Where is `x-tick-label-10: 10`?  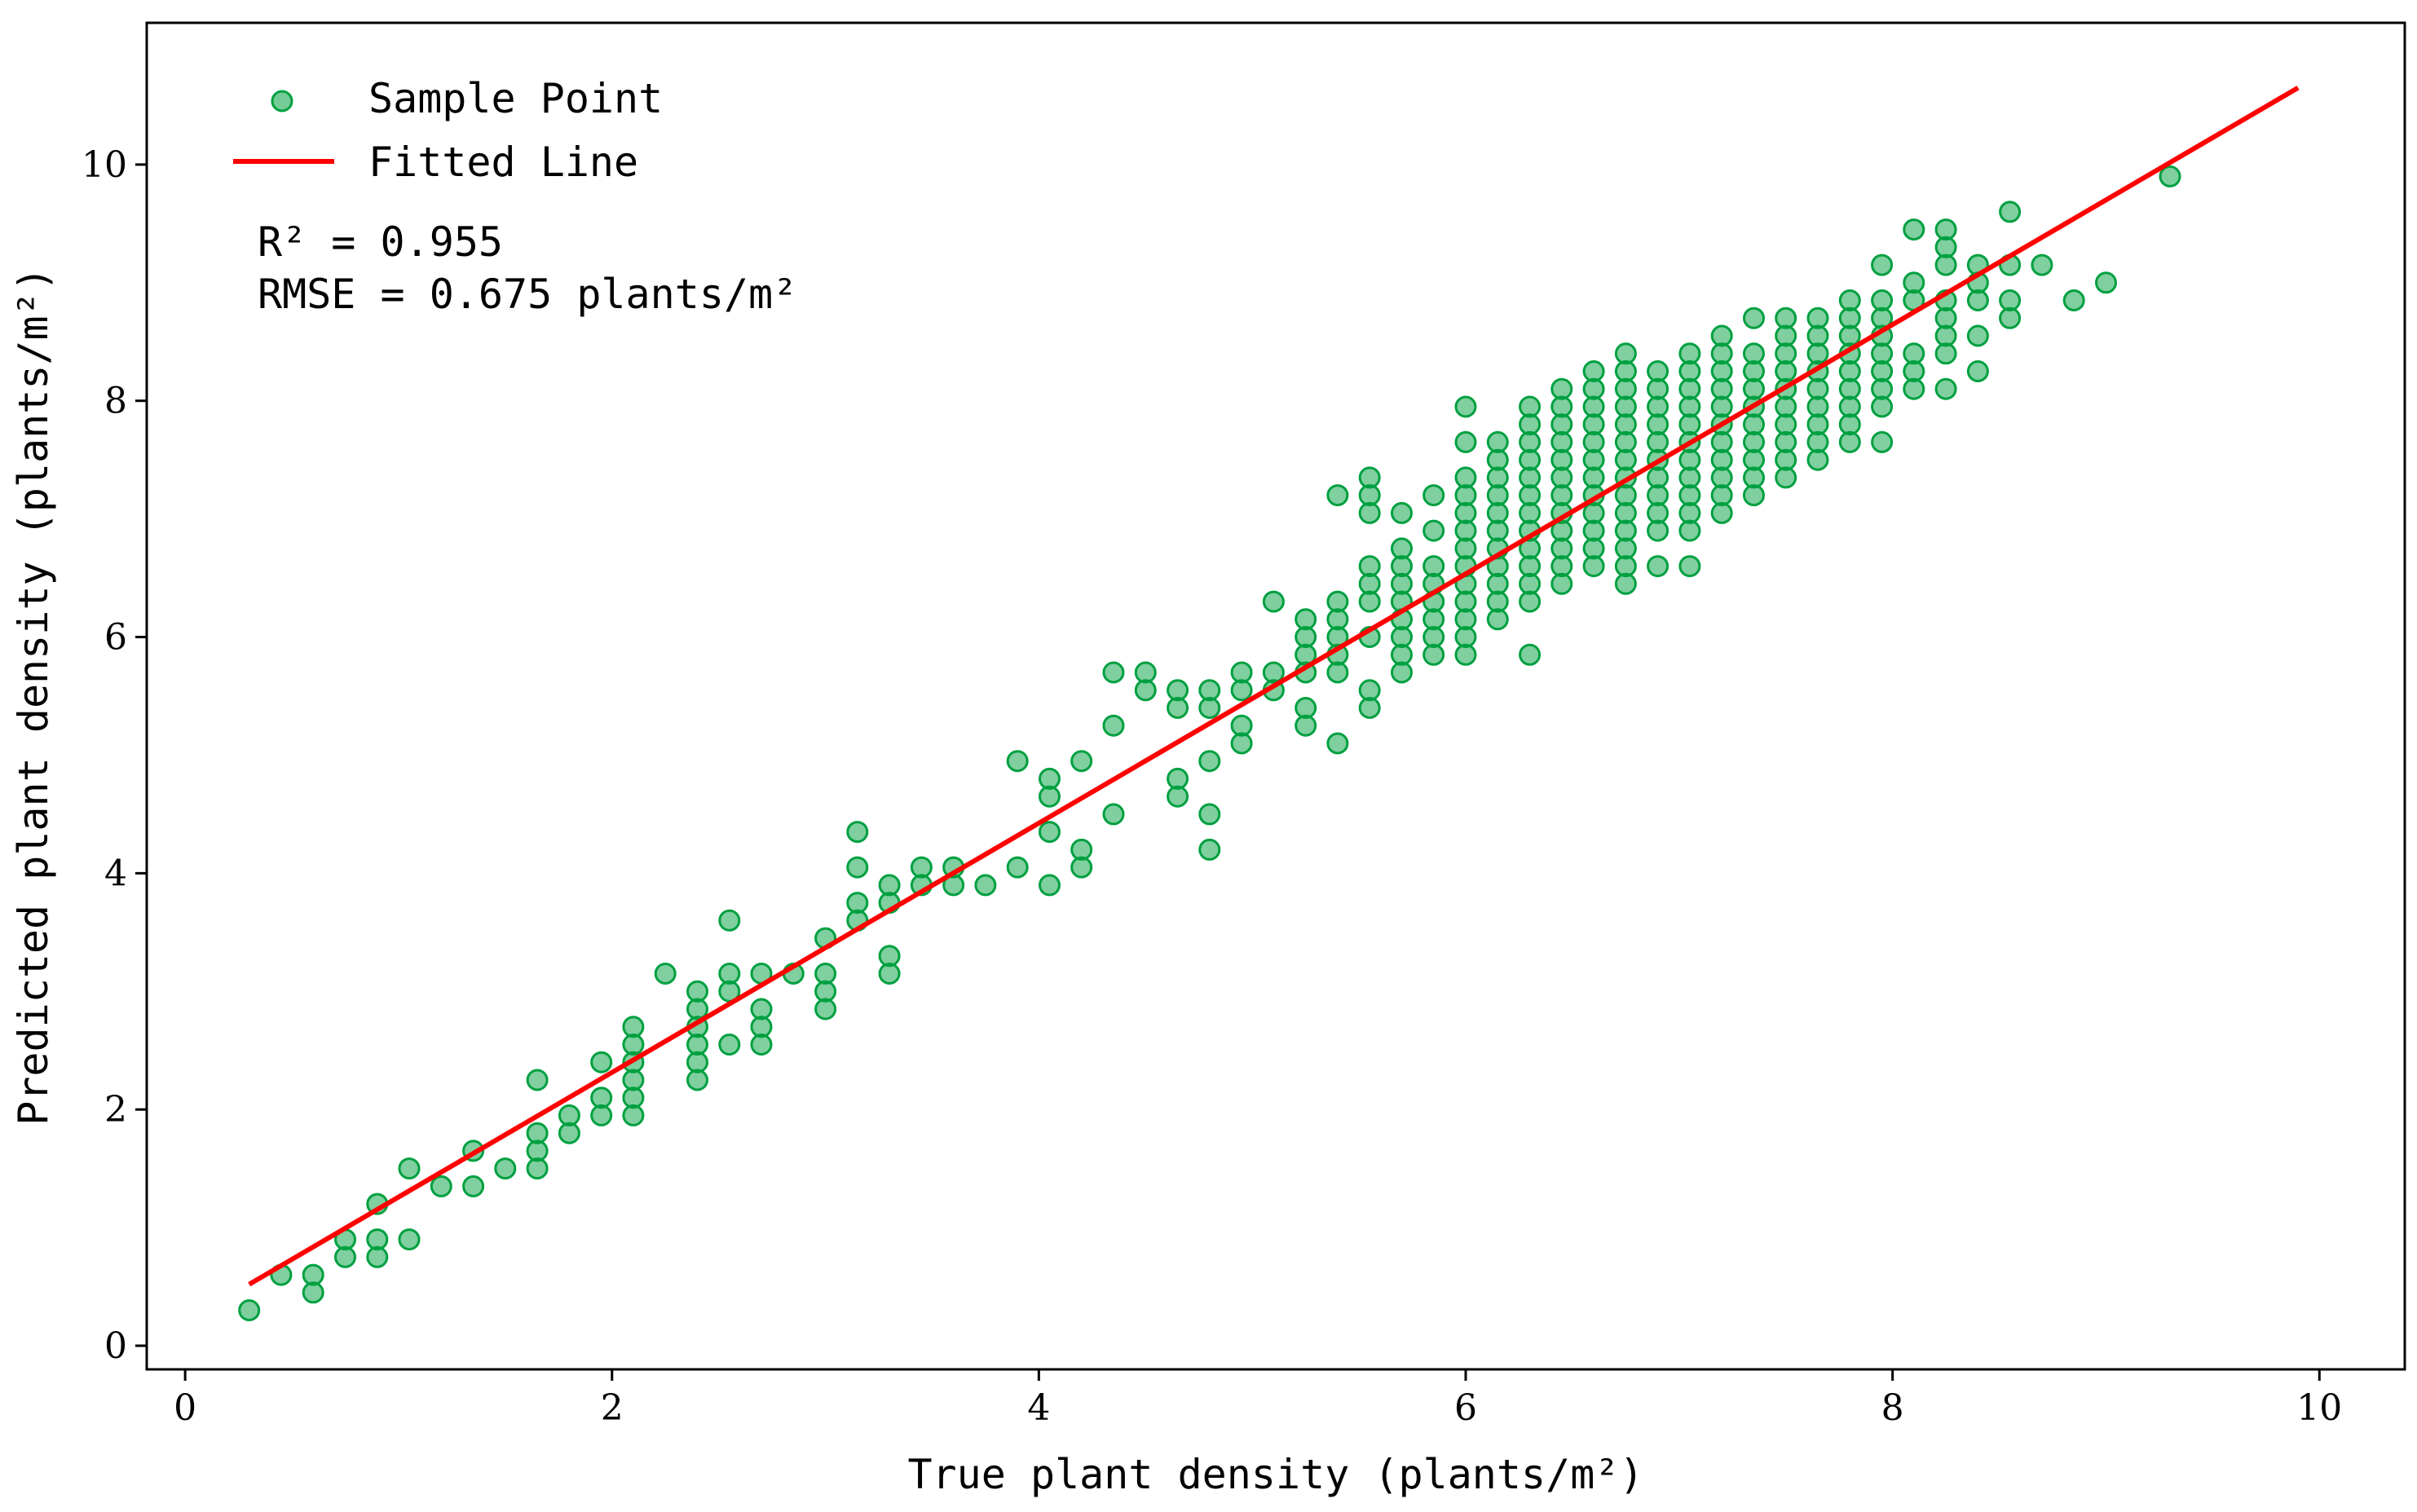
x-tick-label-10: 10 is located at coordinates (2319, 1408).